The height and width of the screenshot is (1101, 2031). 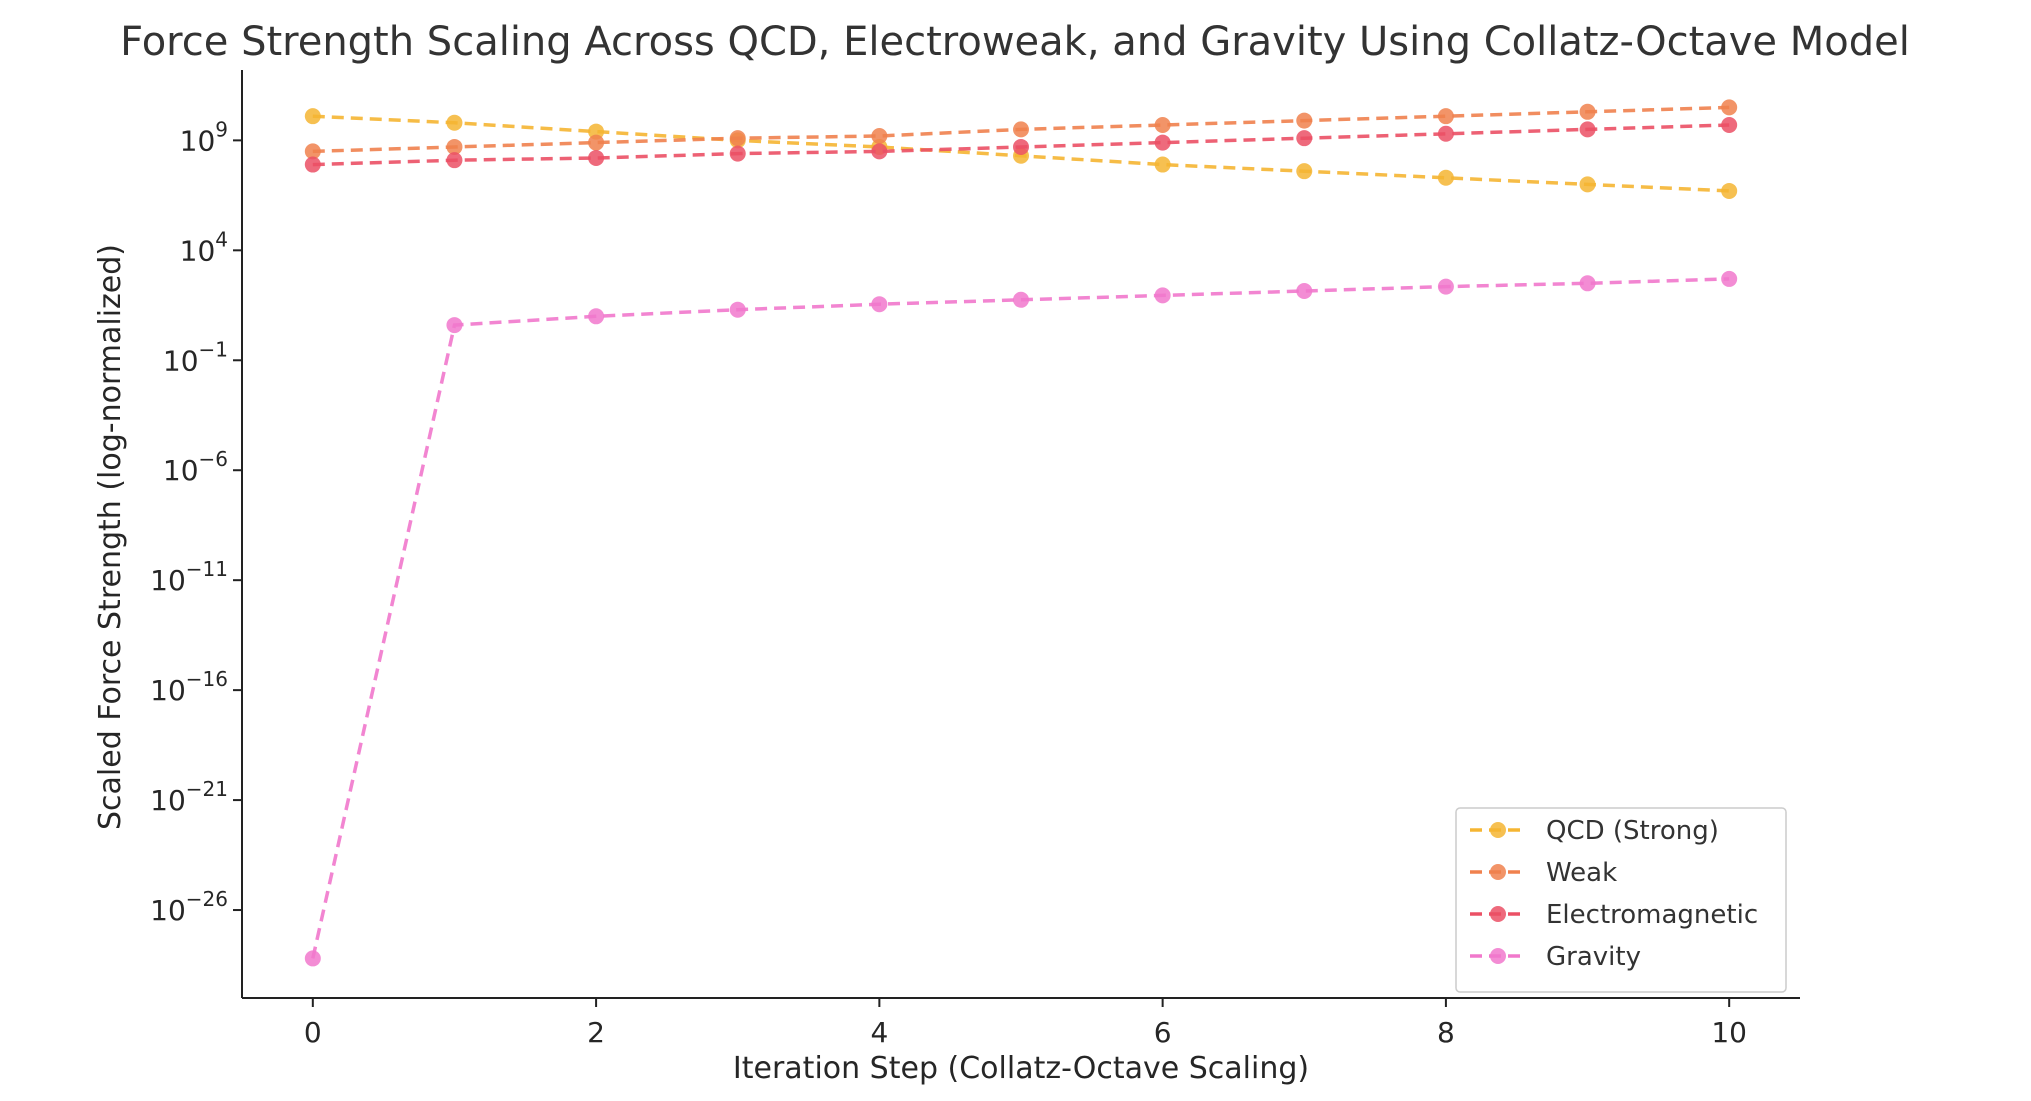 I want to click on y-tick-label: 10⁻¹⁶, so click(x=189, y=687).